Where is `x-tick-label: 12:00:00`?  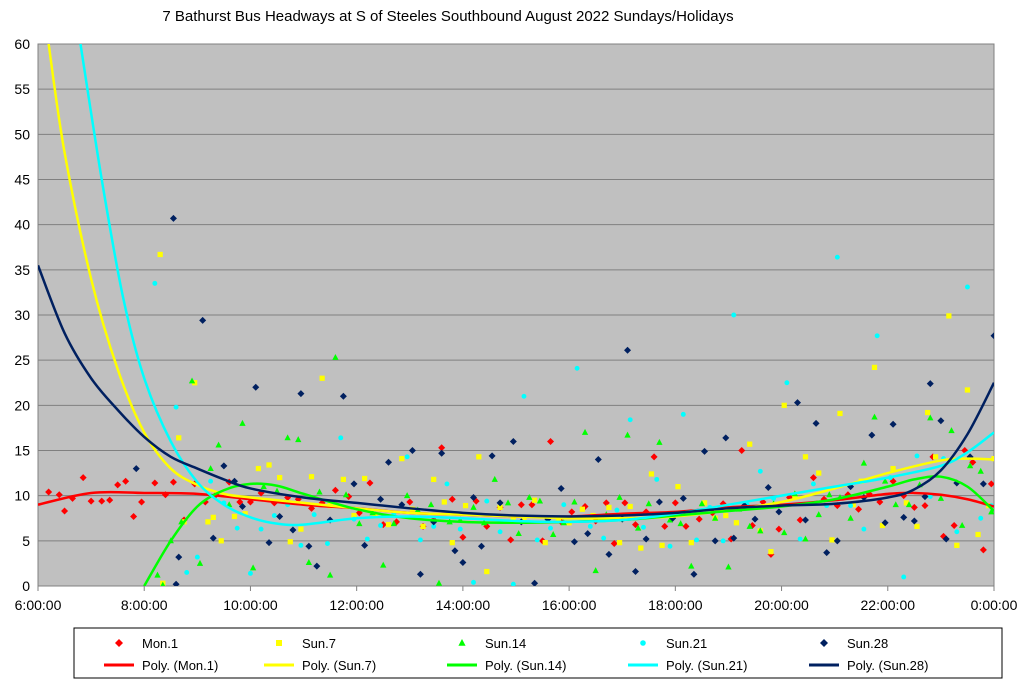
x-tick-label: 12:00:00 is located at coordinates (356, 605).